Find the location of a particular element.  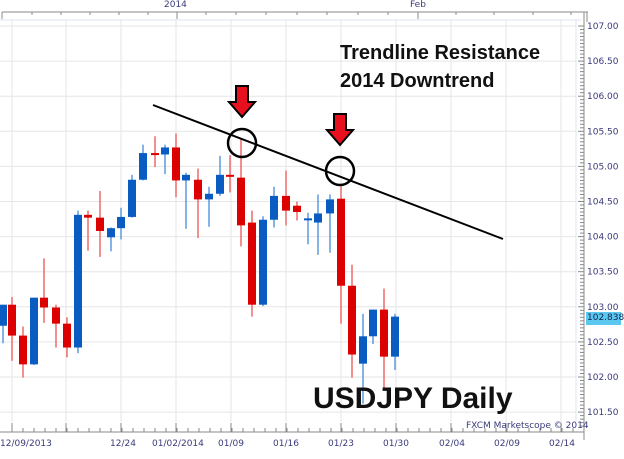

top-axis-label-feb: Feb is located at coordinates (418, 5).